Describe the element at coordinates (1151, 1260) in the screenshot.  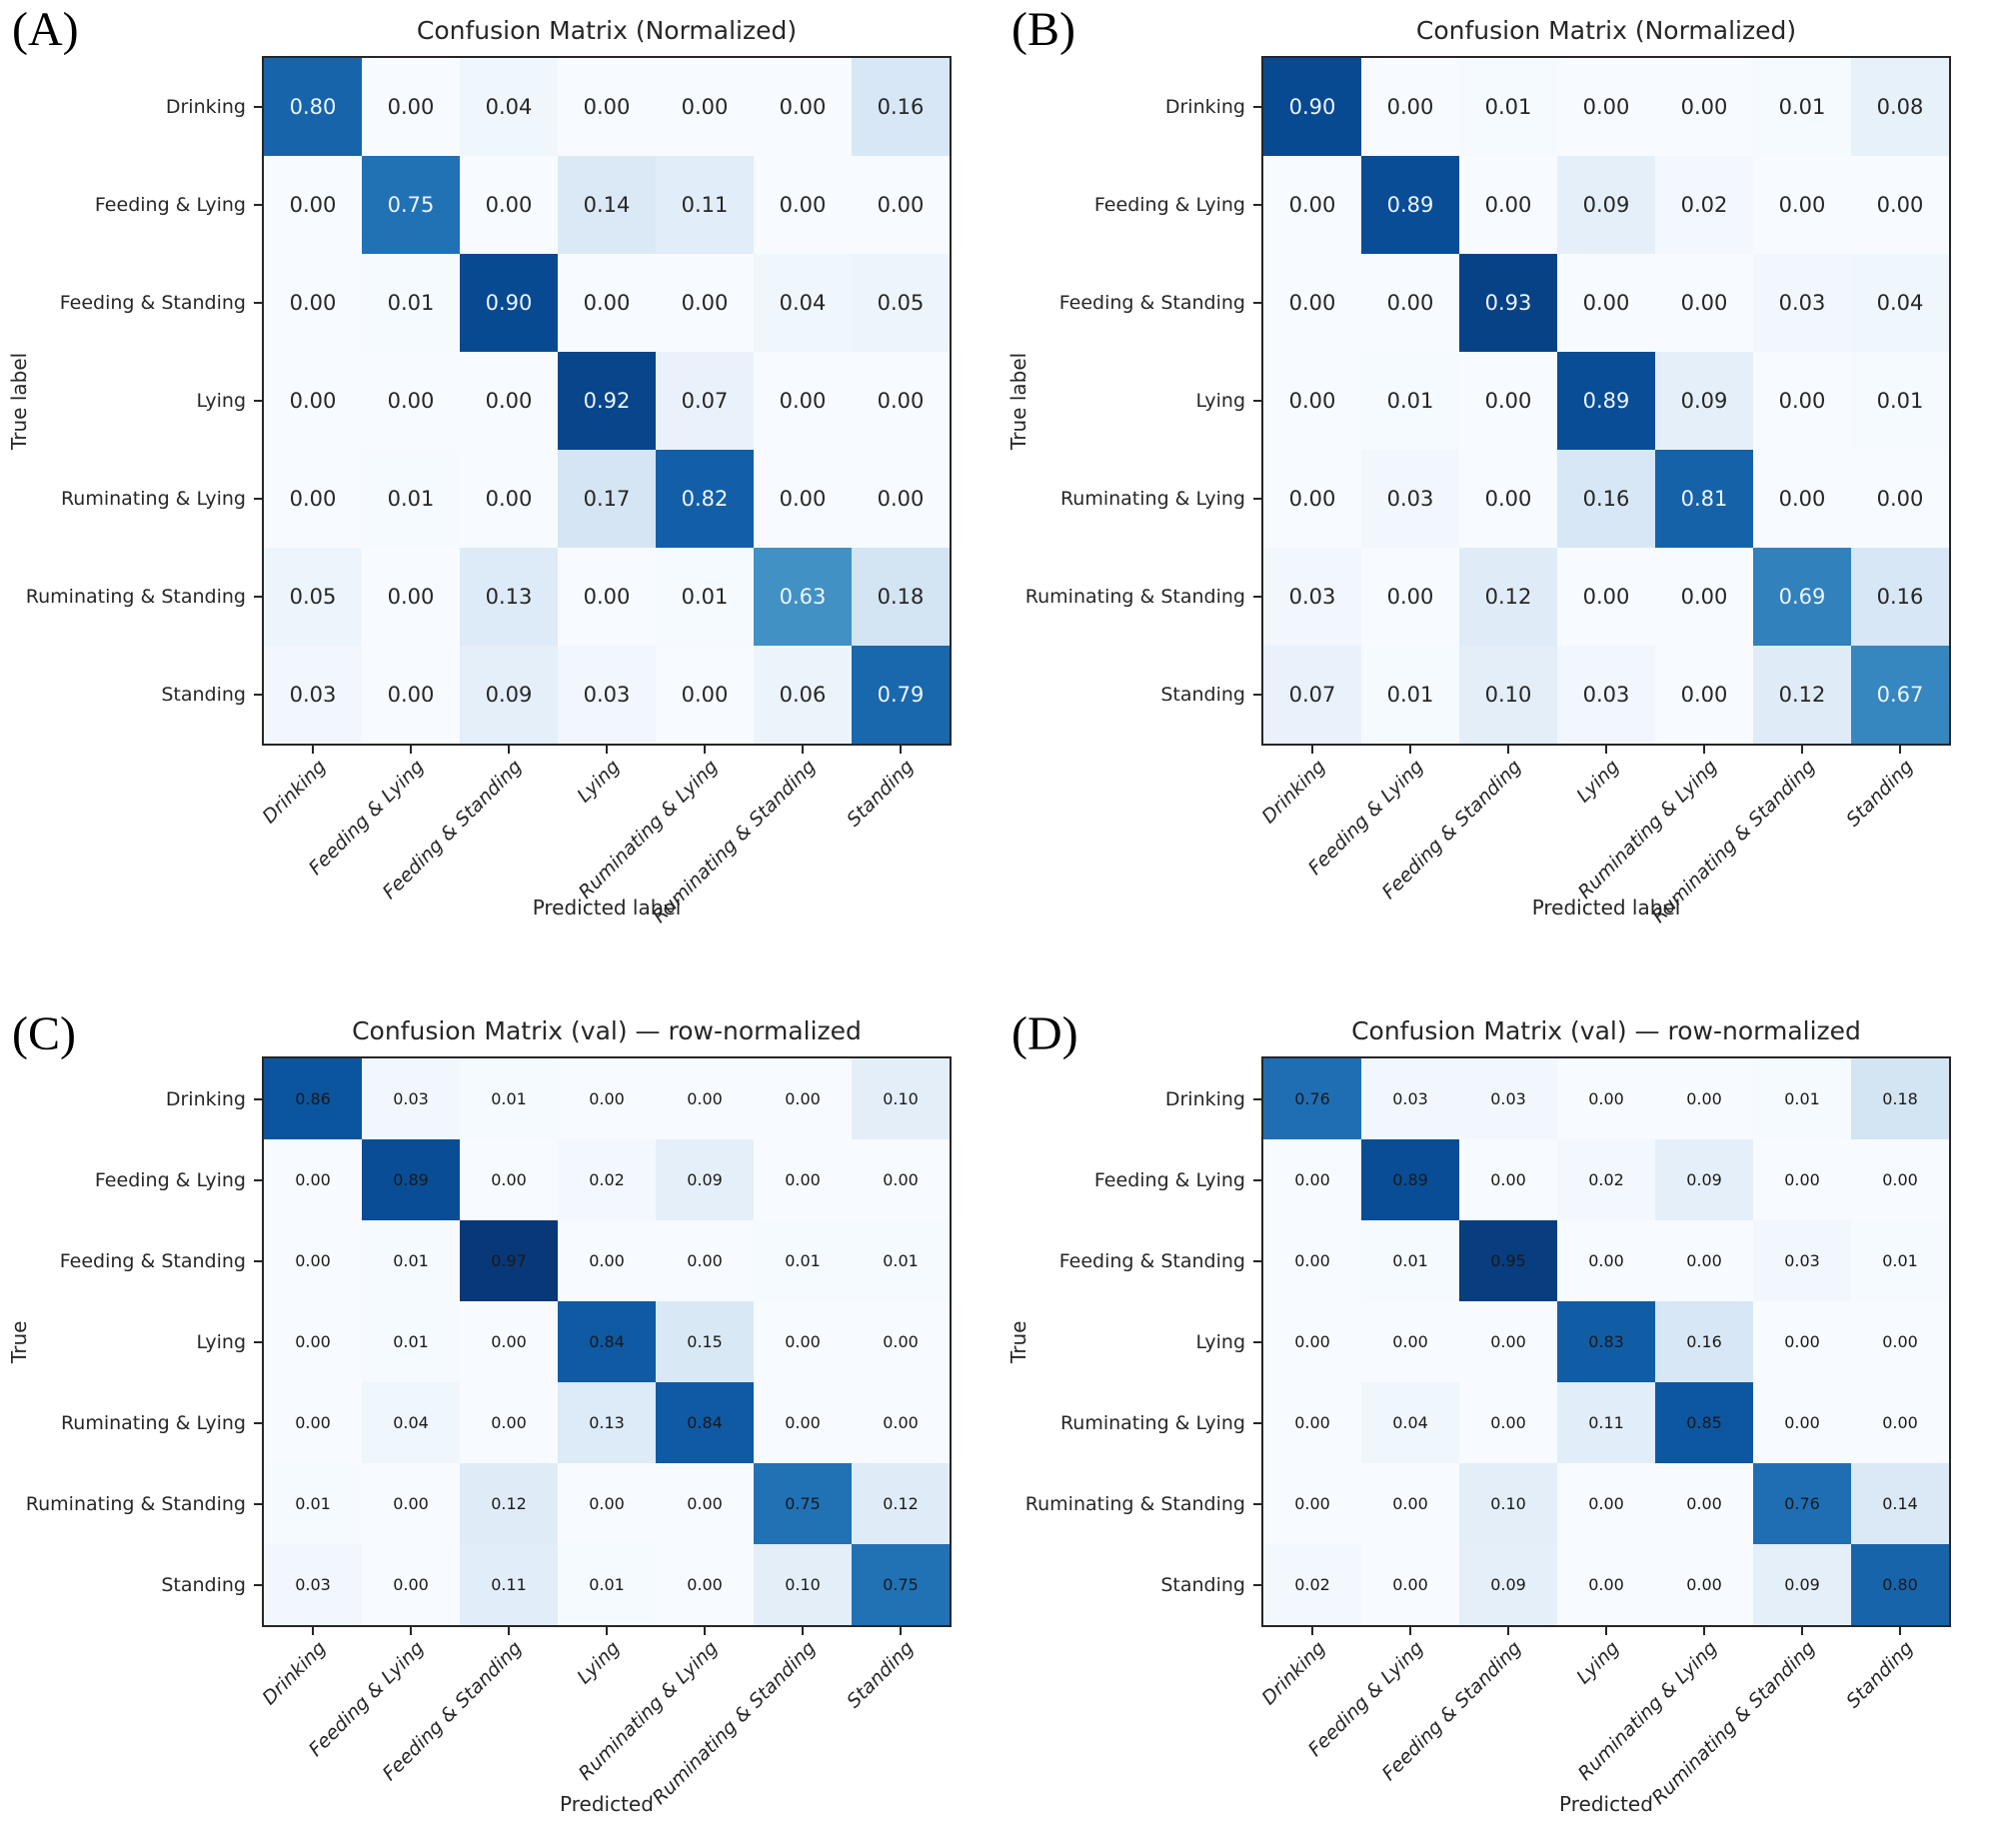
I see `y-tick-label: Feeding & Standing` at that location.